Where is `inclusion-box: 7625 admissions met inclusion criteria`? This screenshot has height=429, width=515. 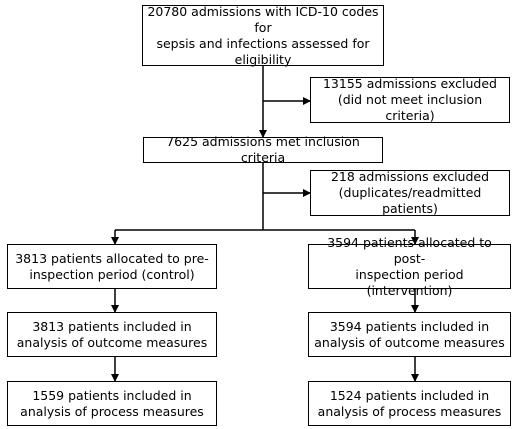
inclusion-box: 7625 admissions met inclusion criteria is located at coordinates (263, 149).